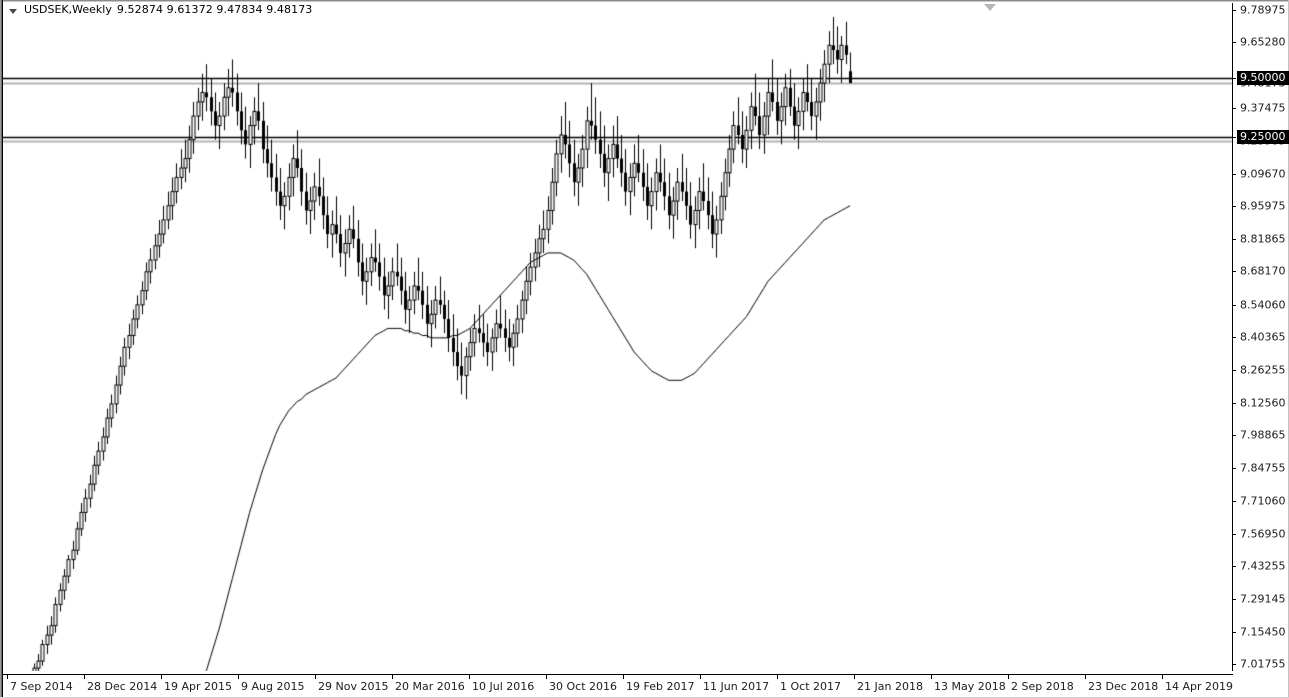 This screenshot has height=698, width=1289. What do you see at coordinates (1263, 10) in the screenshot?
I see `price-tick-label: 9.78975` at bounding box center [1263, 10].